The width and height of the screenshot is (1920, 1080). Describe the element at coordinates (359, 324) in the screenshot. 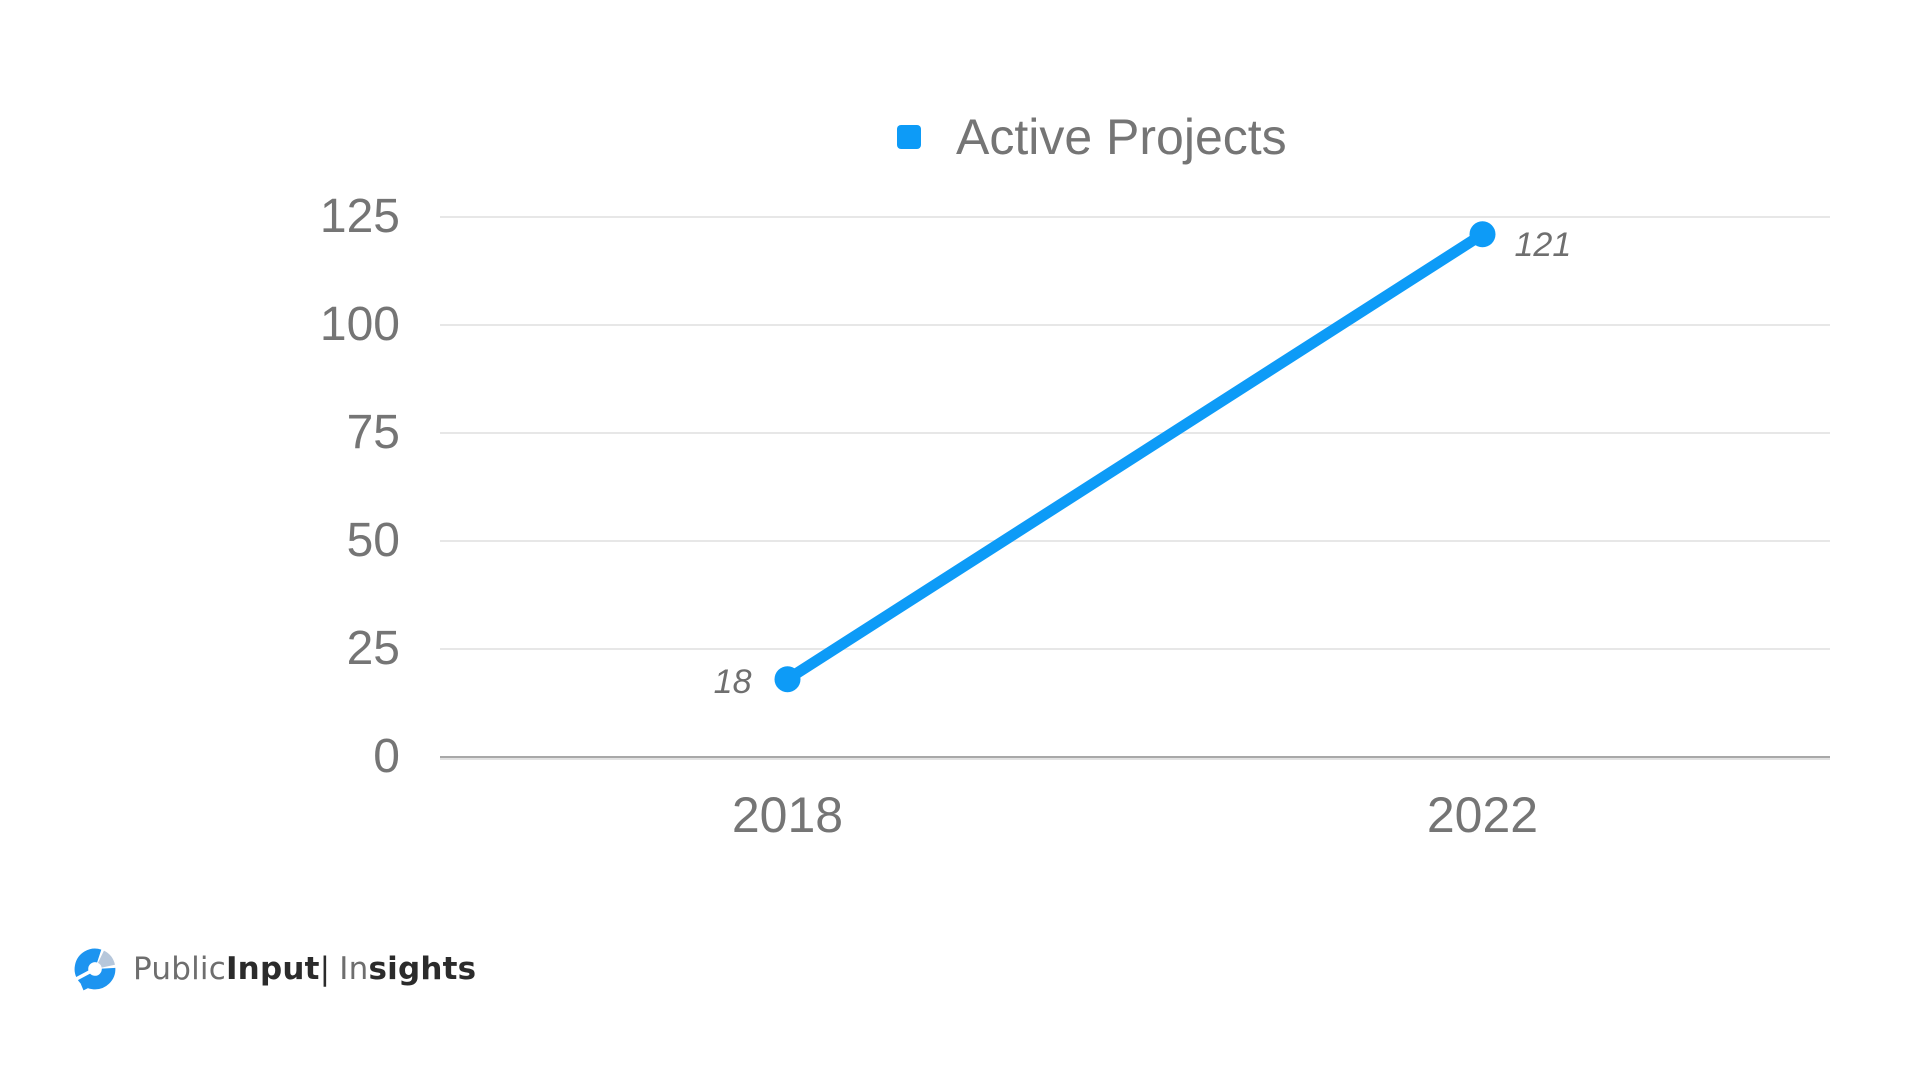

I see `y-axis-tick-label-100: 100` at that location.